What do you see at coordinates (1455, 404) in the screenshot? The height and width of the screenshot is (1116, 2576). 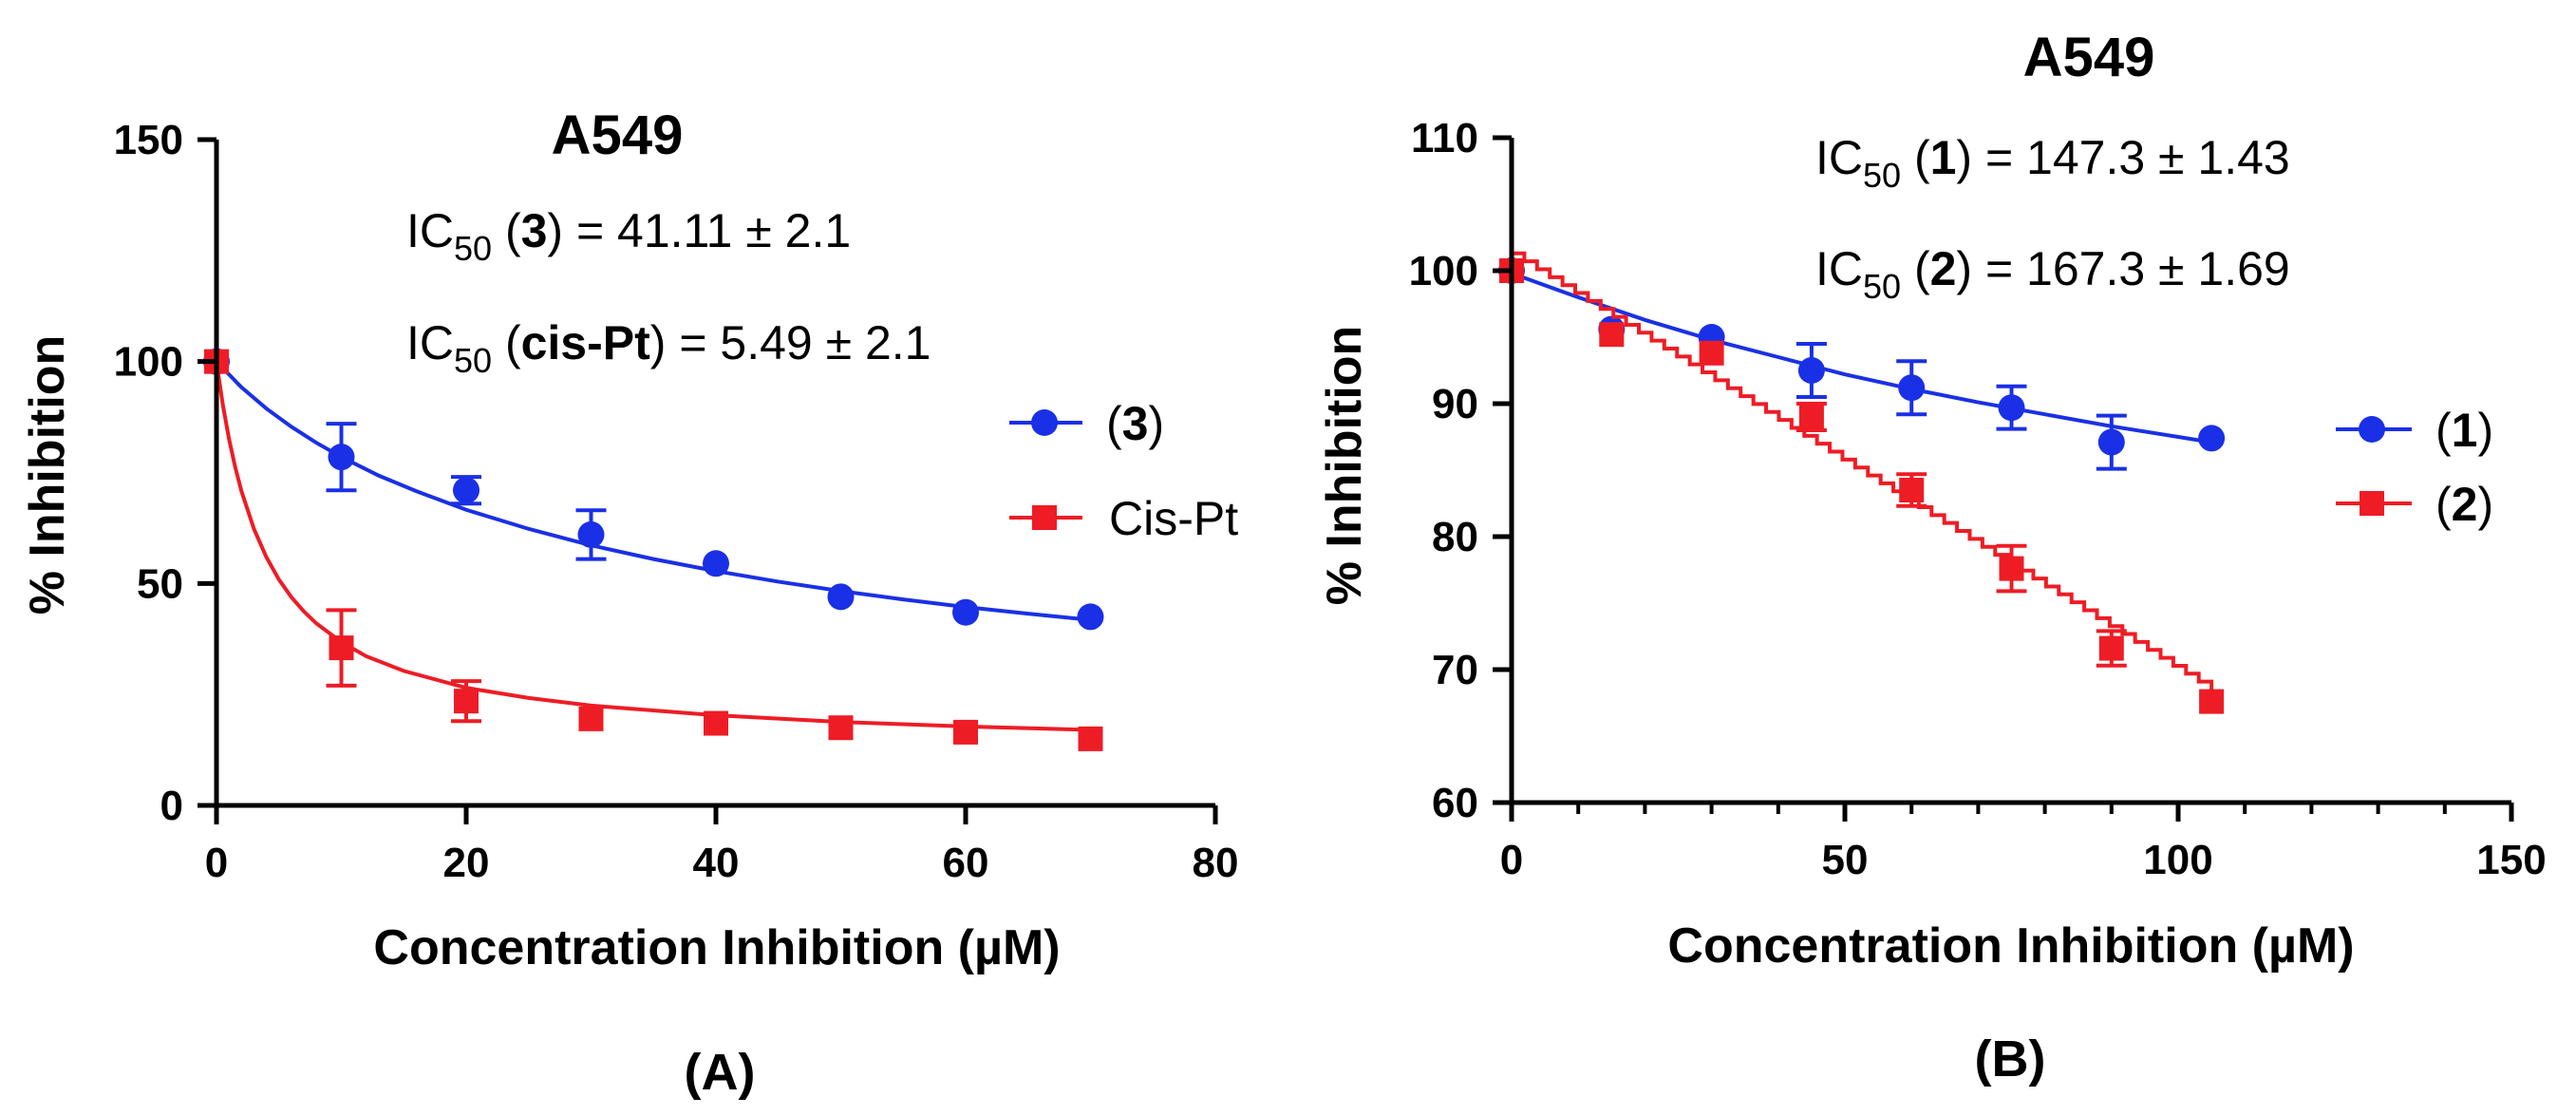 I see `panel-b-y-tick-label: 90` at bounding box center [1455, 404].